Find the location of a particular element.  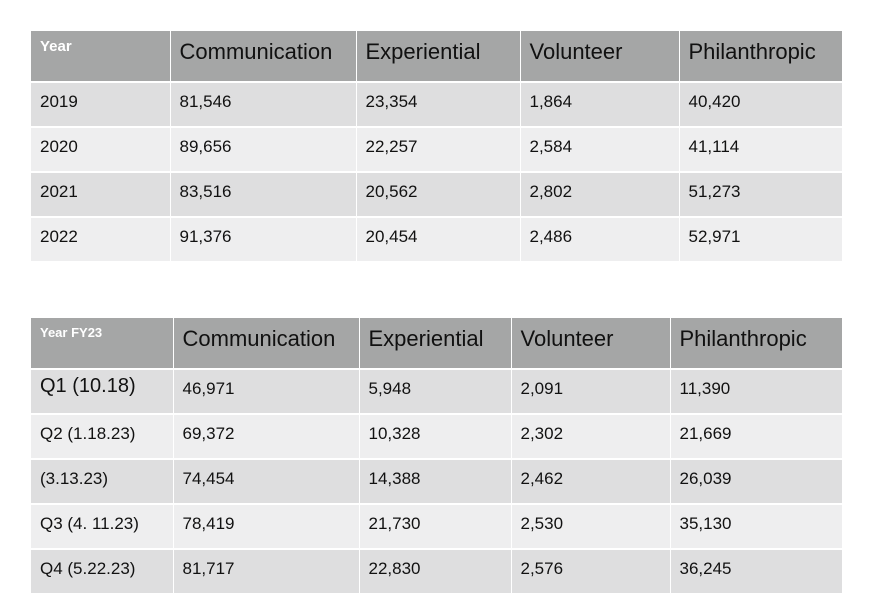

cell-experiential: 22,830 is located at coordinates (435, 572).